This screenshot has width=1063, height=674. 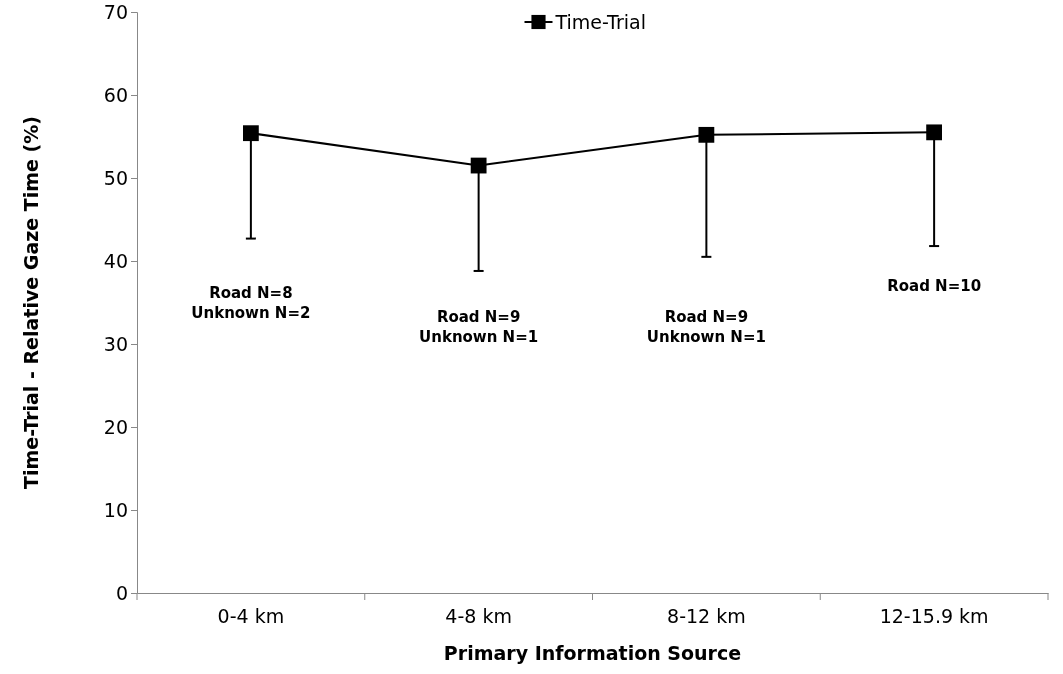 I want to click on x-tick-label: 12-15.9 km, so click(x=934, y=615).